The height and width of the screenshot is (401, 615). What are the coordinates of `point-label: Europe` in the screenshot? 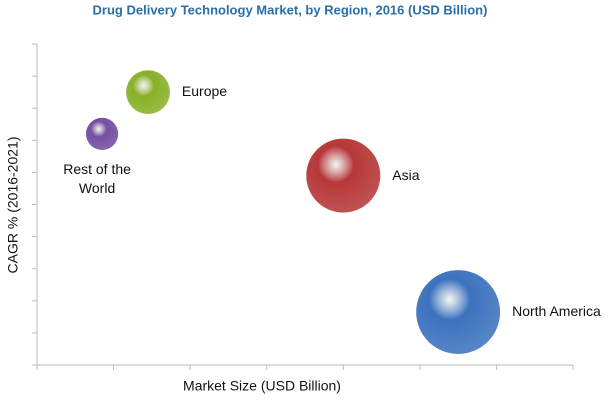 It's located at (204, 91).